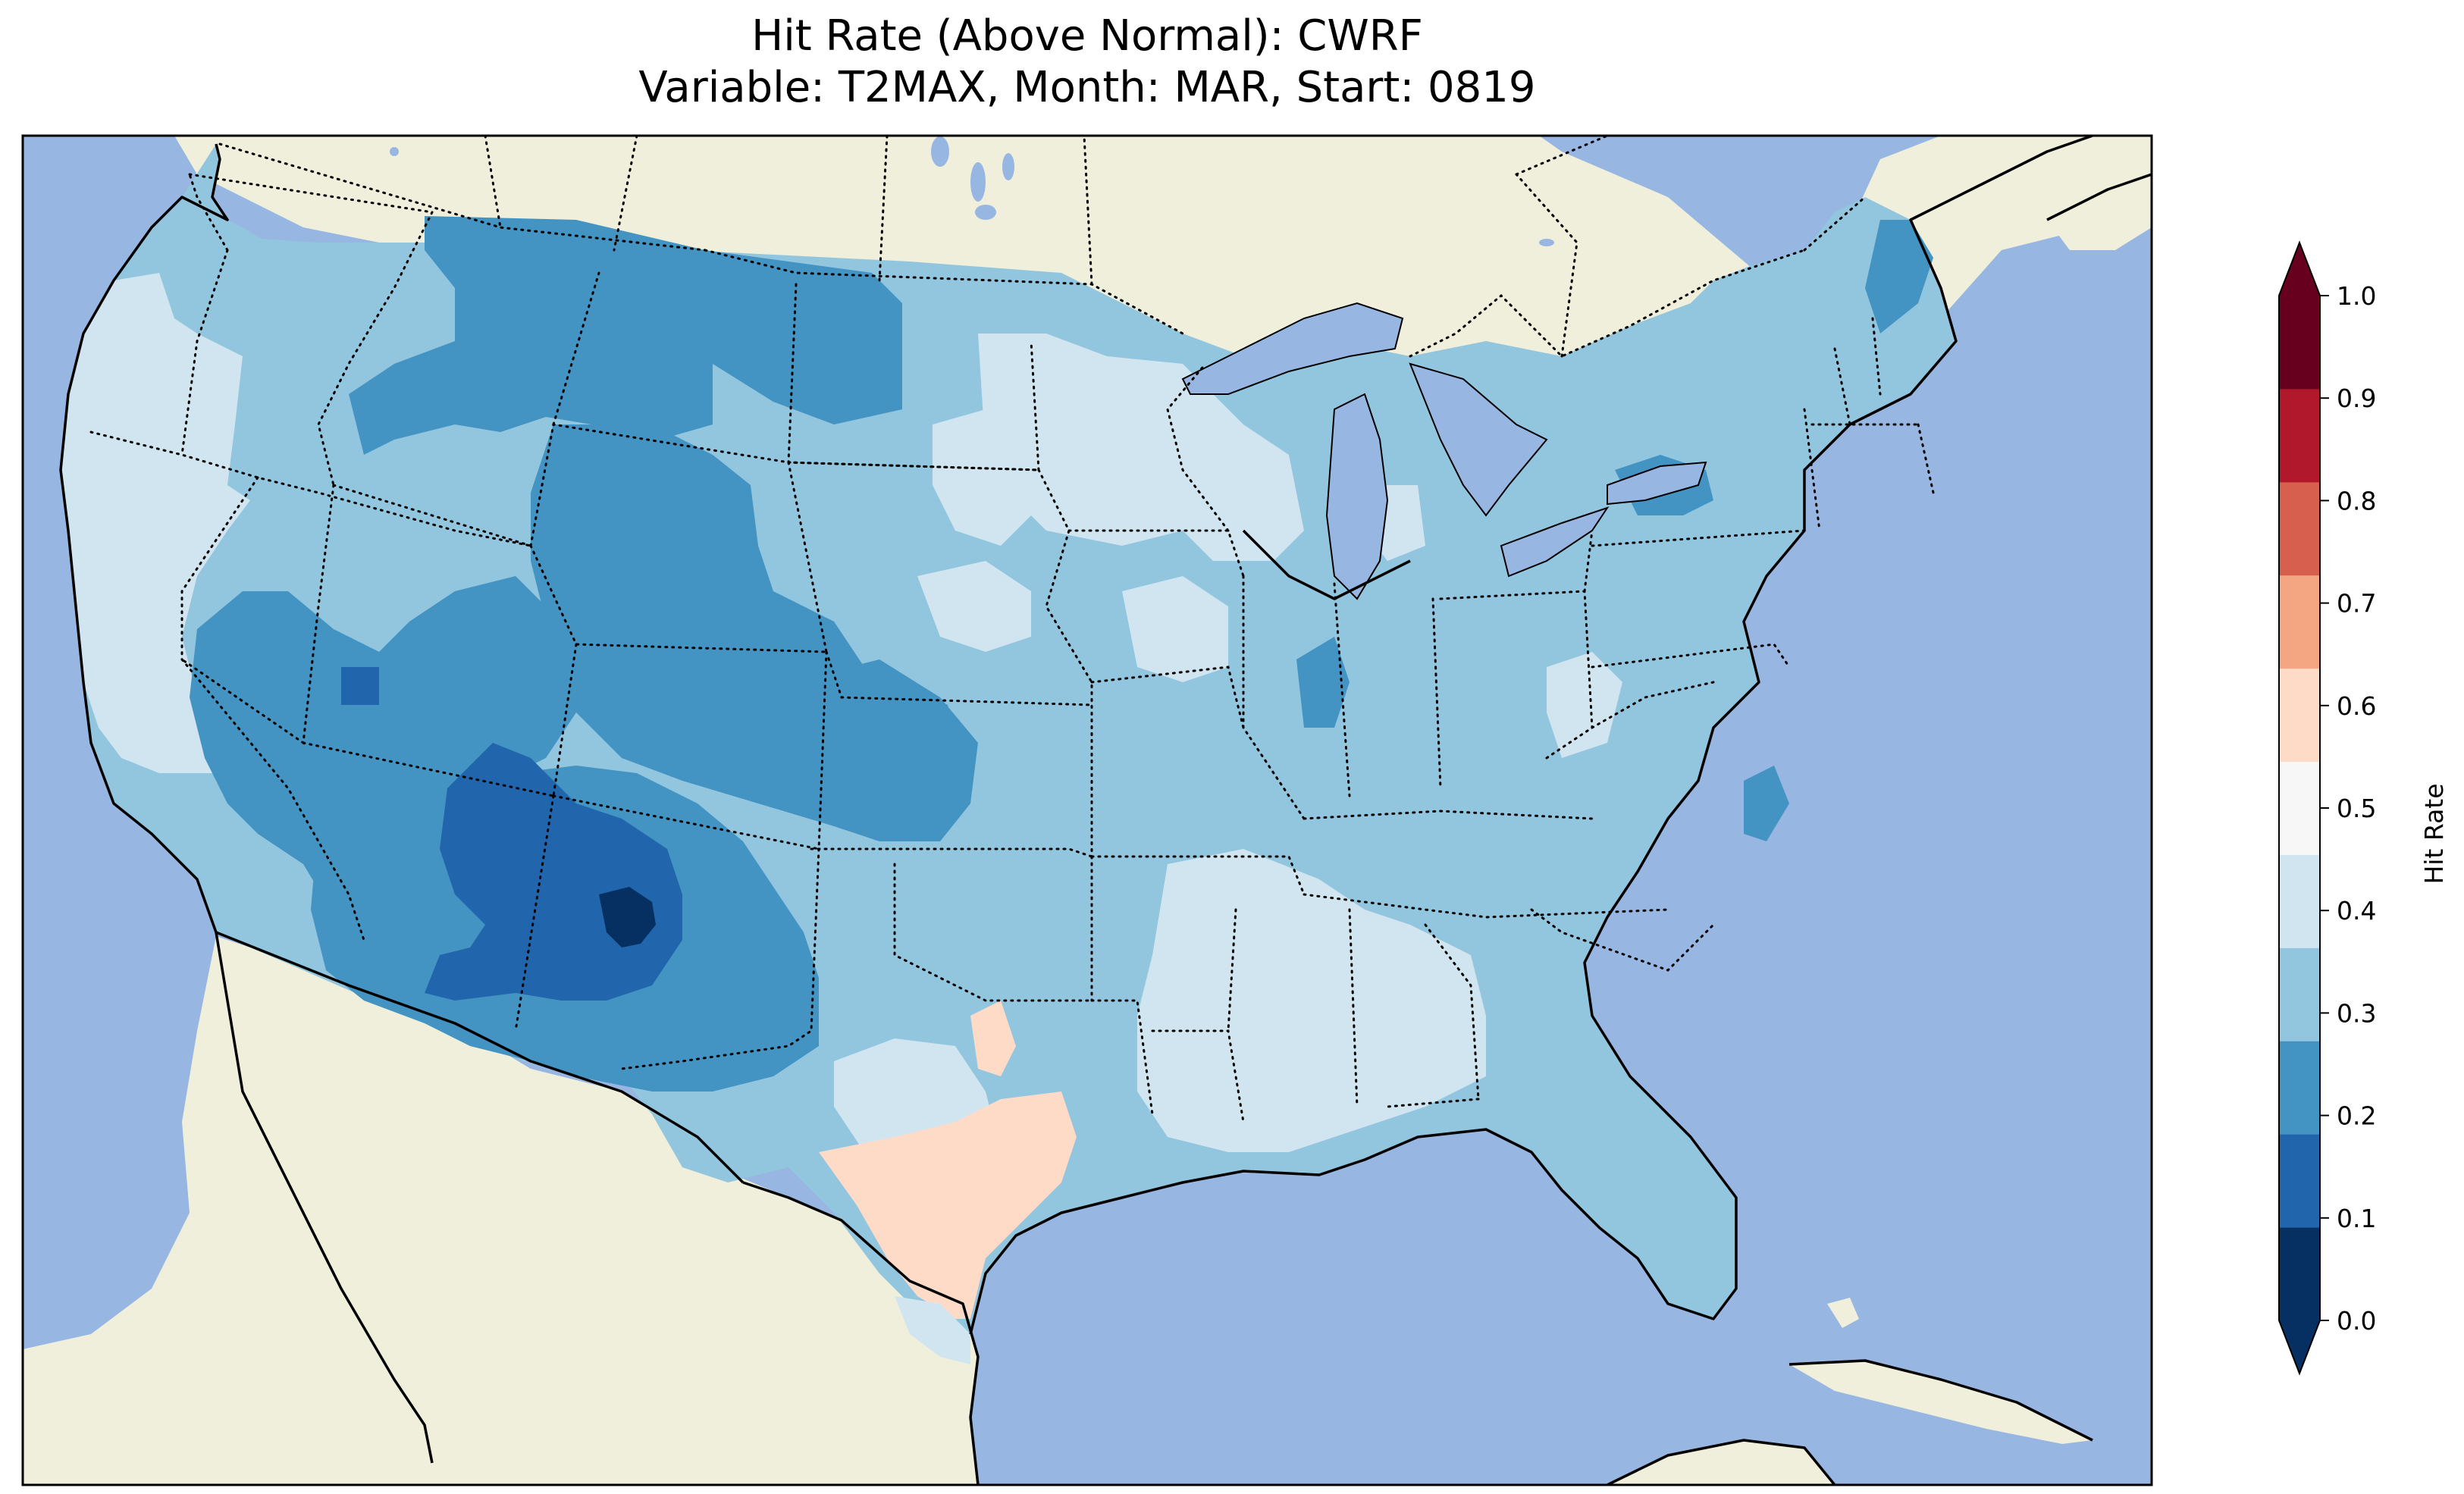 The image size is (2464, 1494). I want to click on lake-huron, so click(1479, 439).